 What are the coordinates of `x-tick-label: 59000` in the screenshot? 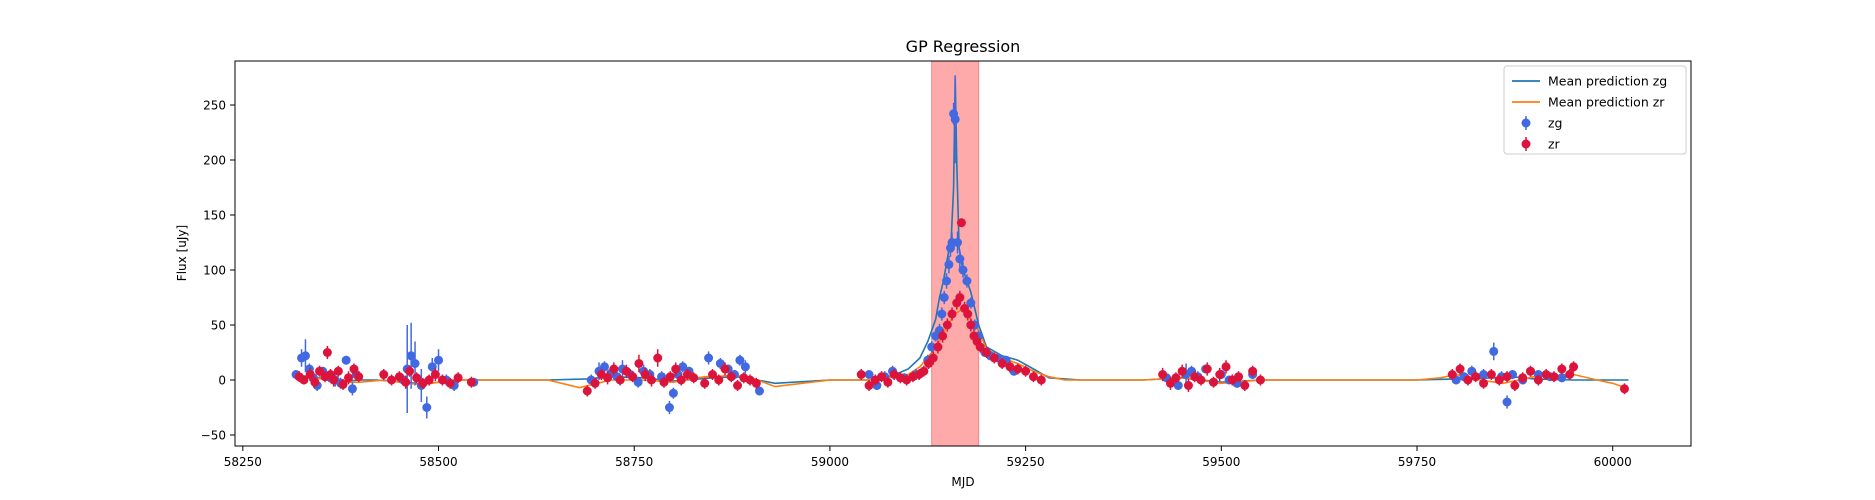 It's located at (830, 462).